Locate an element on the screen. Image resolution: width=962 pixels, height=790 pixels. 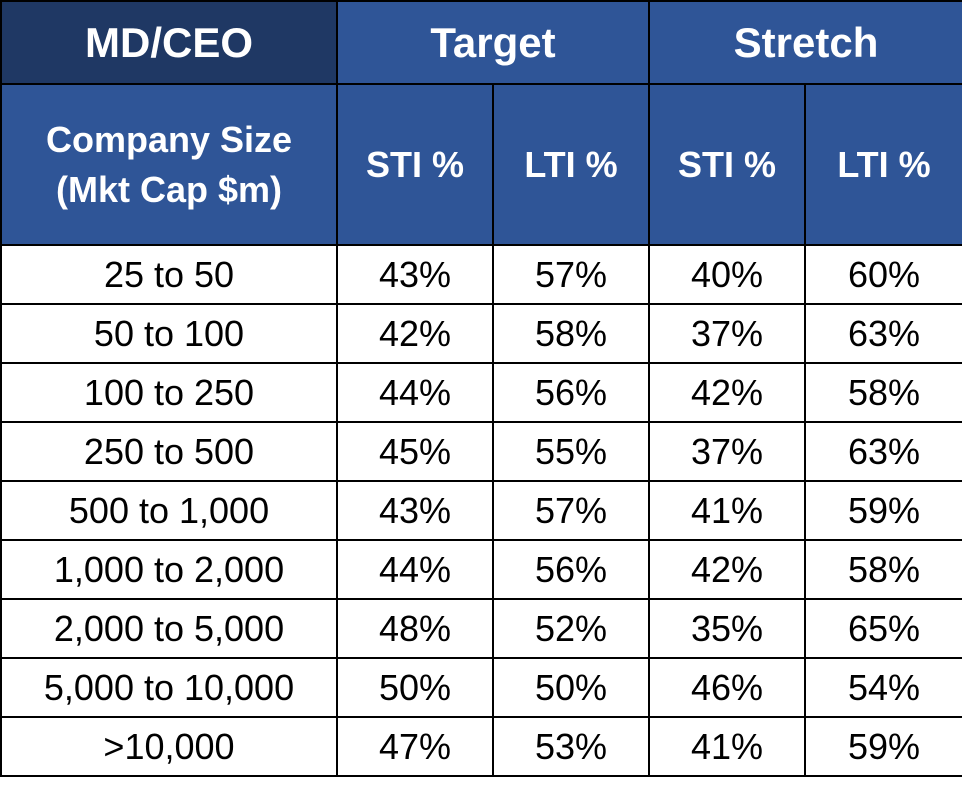
stretch-sti-header: STI % is located at coordinates (727, 164).